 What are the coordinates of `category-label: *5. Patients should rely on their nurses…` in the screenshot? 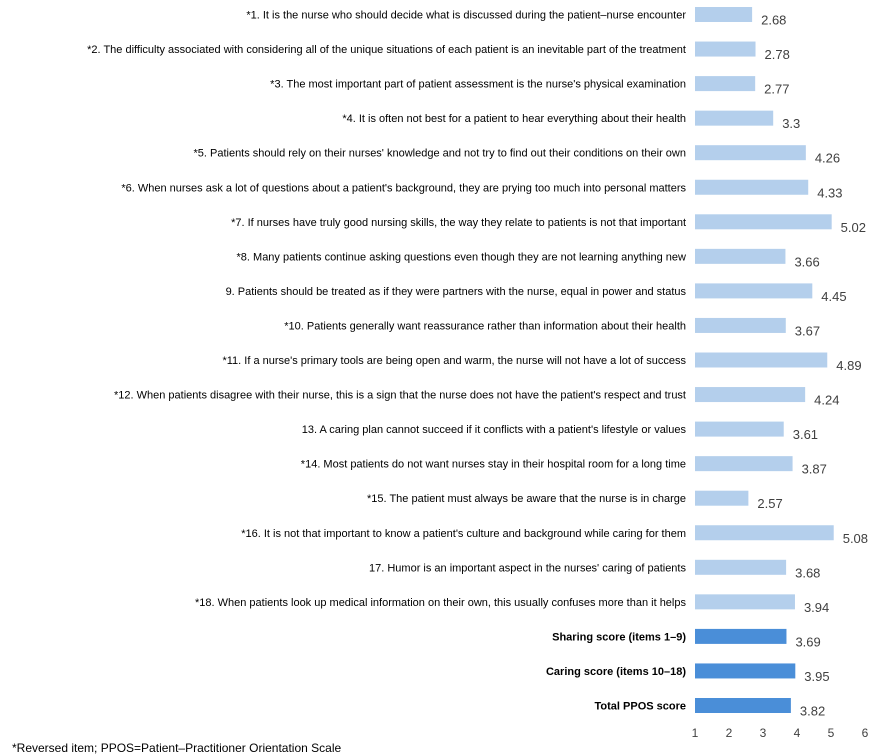 It's located at (439, 154).